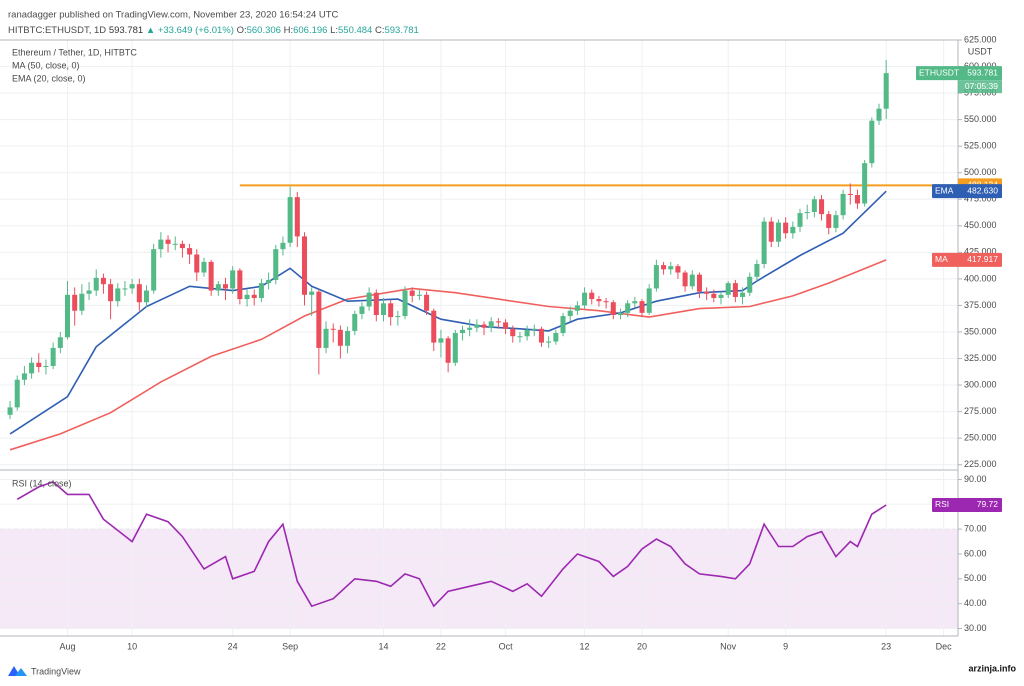 This screenshot has width=1024, height=686. I want to click on y-tick-label: 425.000, so click(980, 252).